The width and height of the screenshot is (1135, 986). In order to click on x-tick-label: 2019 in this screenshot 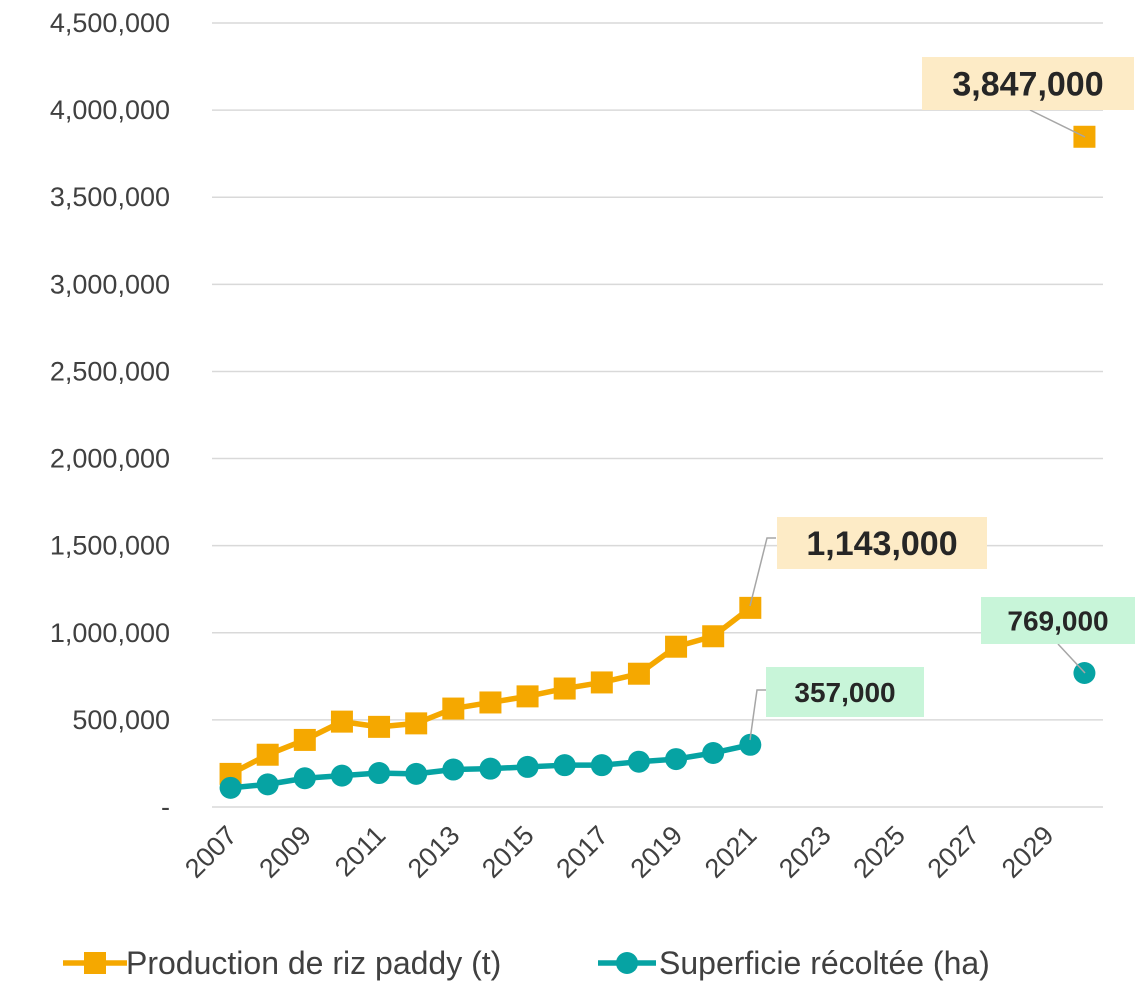, I will do `click(657, 852)`.